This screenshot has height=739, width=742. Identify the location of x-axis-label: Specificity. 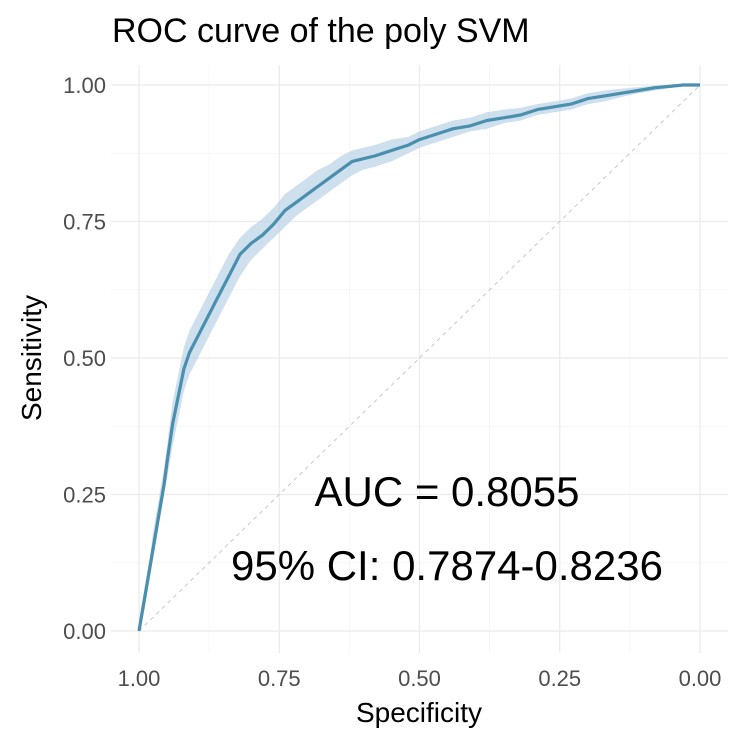
(419, 712).